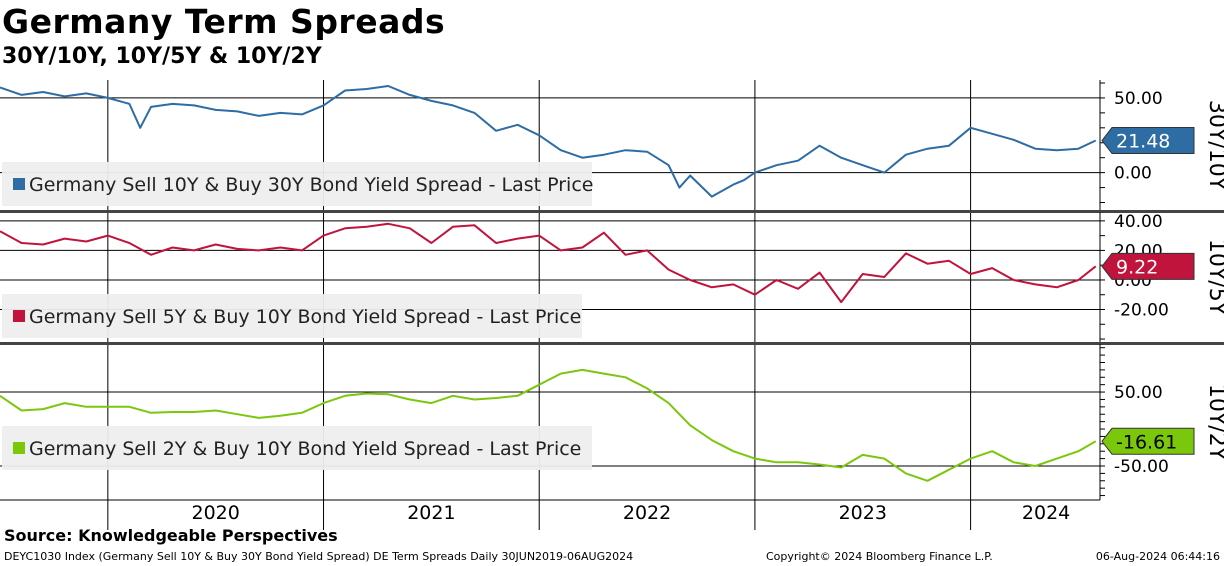 This screenshot has width=1224, height=566. Describe the element at coordinates (1214, 277) in the screenshot. I see `panel-name: 10Y/5Y` at that location.